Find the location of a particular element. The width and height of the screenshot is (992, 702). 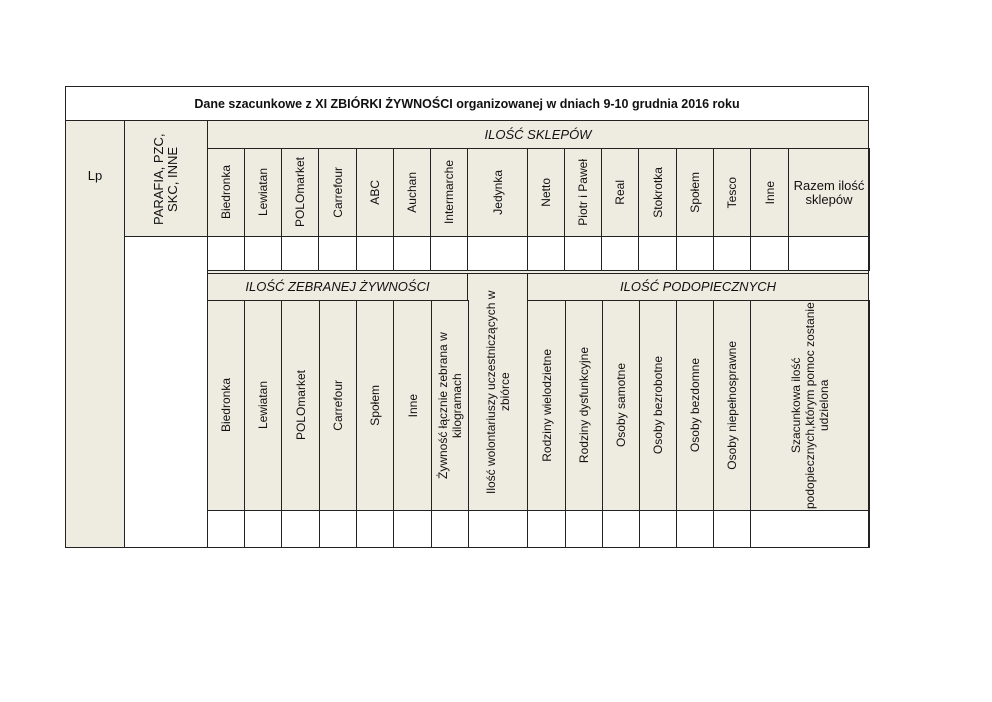

beneficiary-column-header: Rodziny wielodzietne is located at coordinates (546, 405).